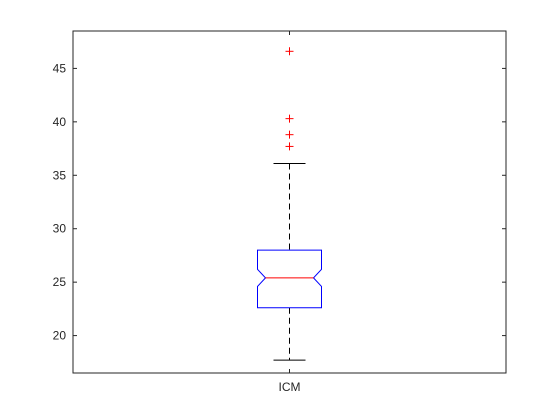 The width and height of the screenshot is (560, 420). I want to click on x-category-label: ICM, so click(290, 387).